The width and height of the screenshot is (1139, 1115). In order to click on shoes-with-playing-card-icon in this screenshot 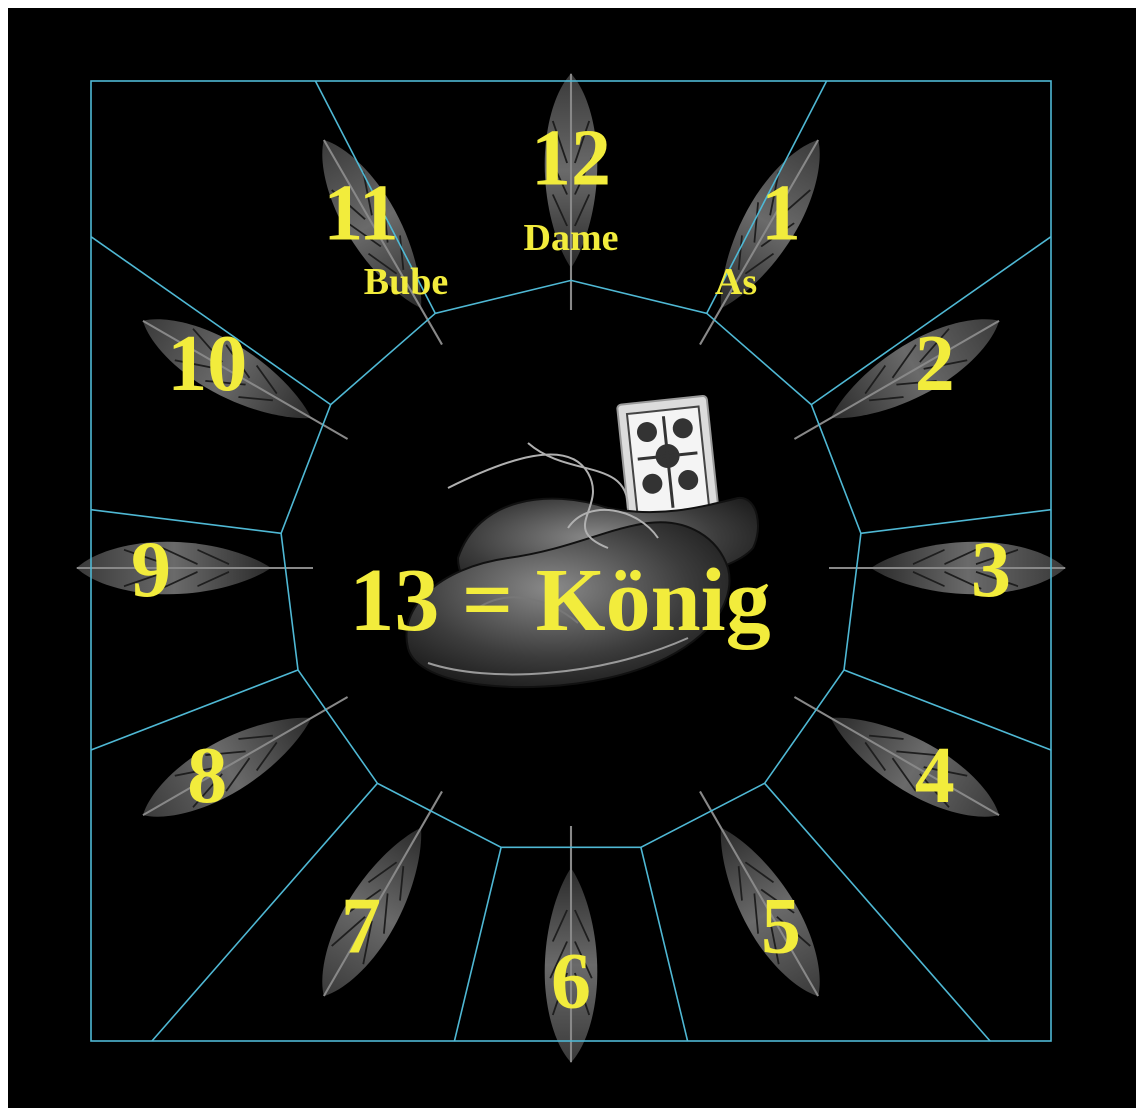, I will do `click(582, 542)`.